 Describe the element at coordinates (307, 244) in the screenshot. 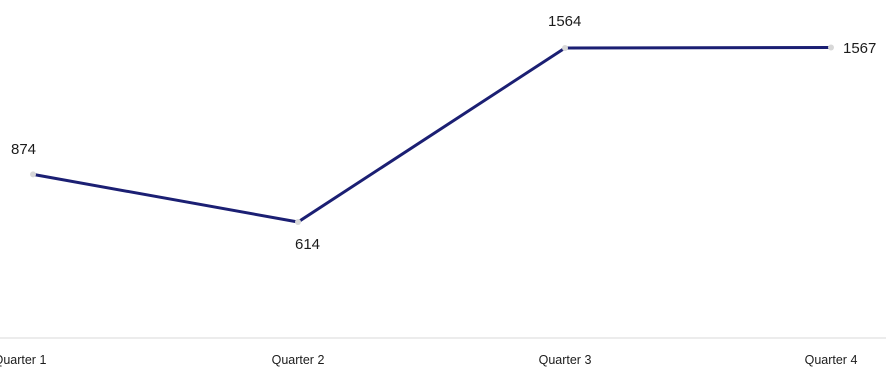

I see `data-label-2: 614` at that location.